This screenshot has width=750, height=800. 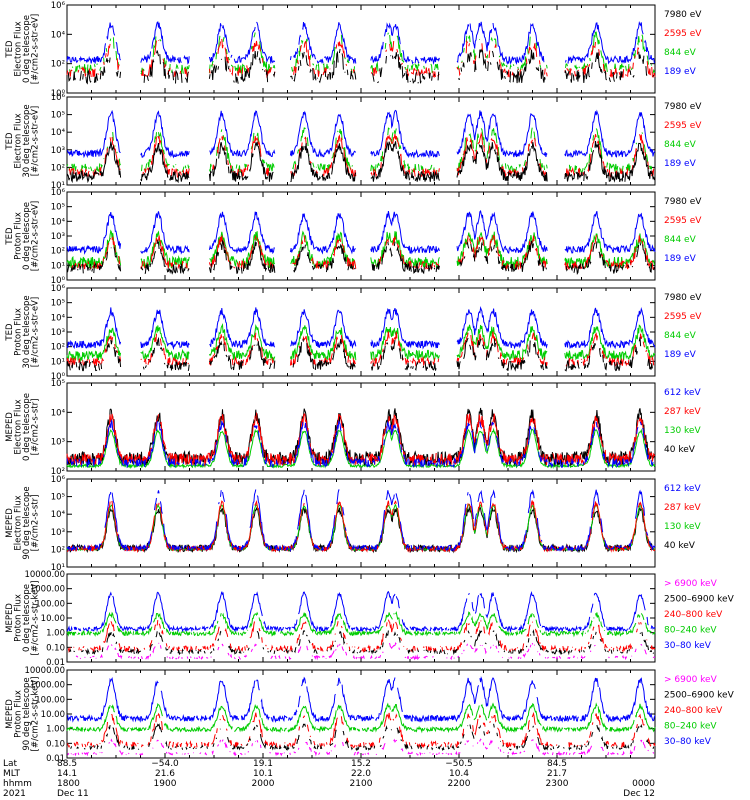 What do you see at coordinates (682, 508) in the screenshot?
I see `legend-6-2: 287 keV` at bounding box center [682, 508].